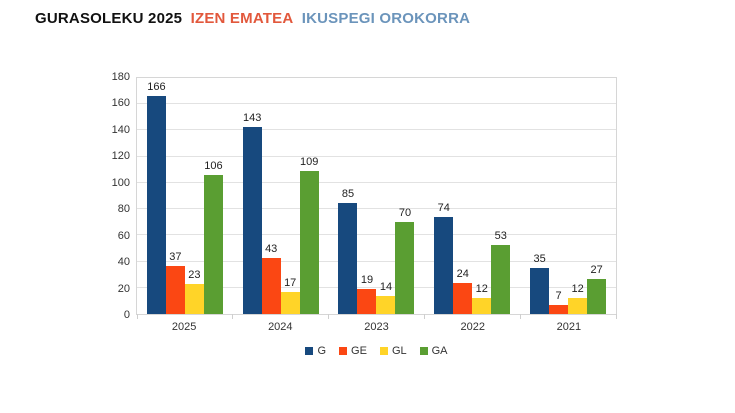 The image size is (735, 413). I want to click on bar-GA-2023: 70, so click(405, 260).